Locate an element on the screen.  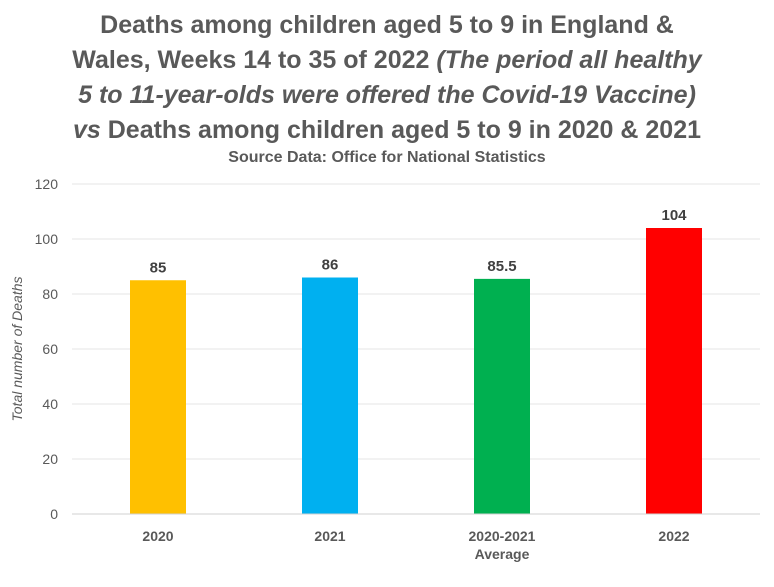
y-tick-label: 80 is located at coordinates (50, 294).